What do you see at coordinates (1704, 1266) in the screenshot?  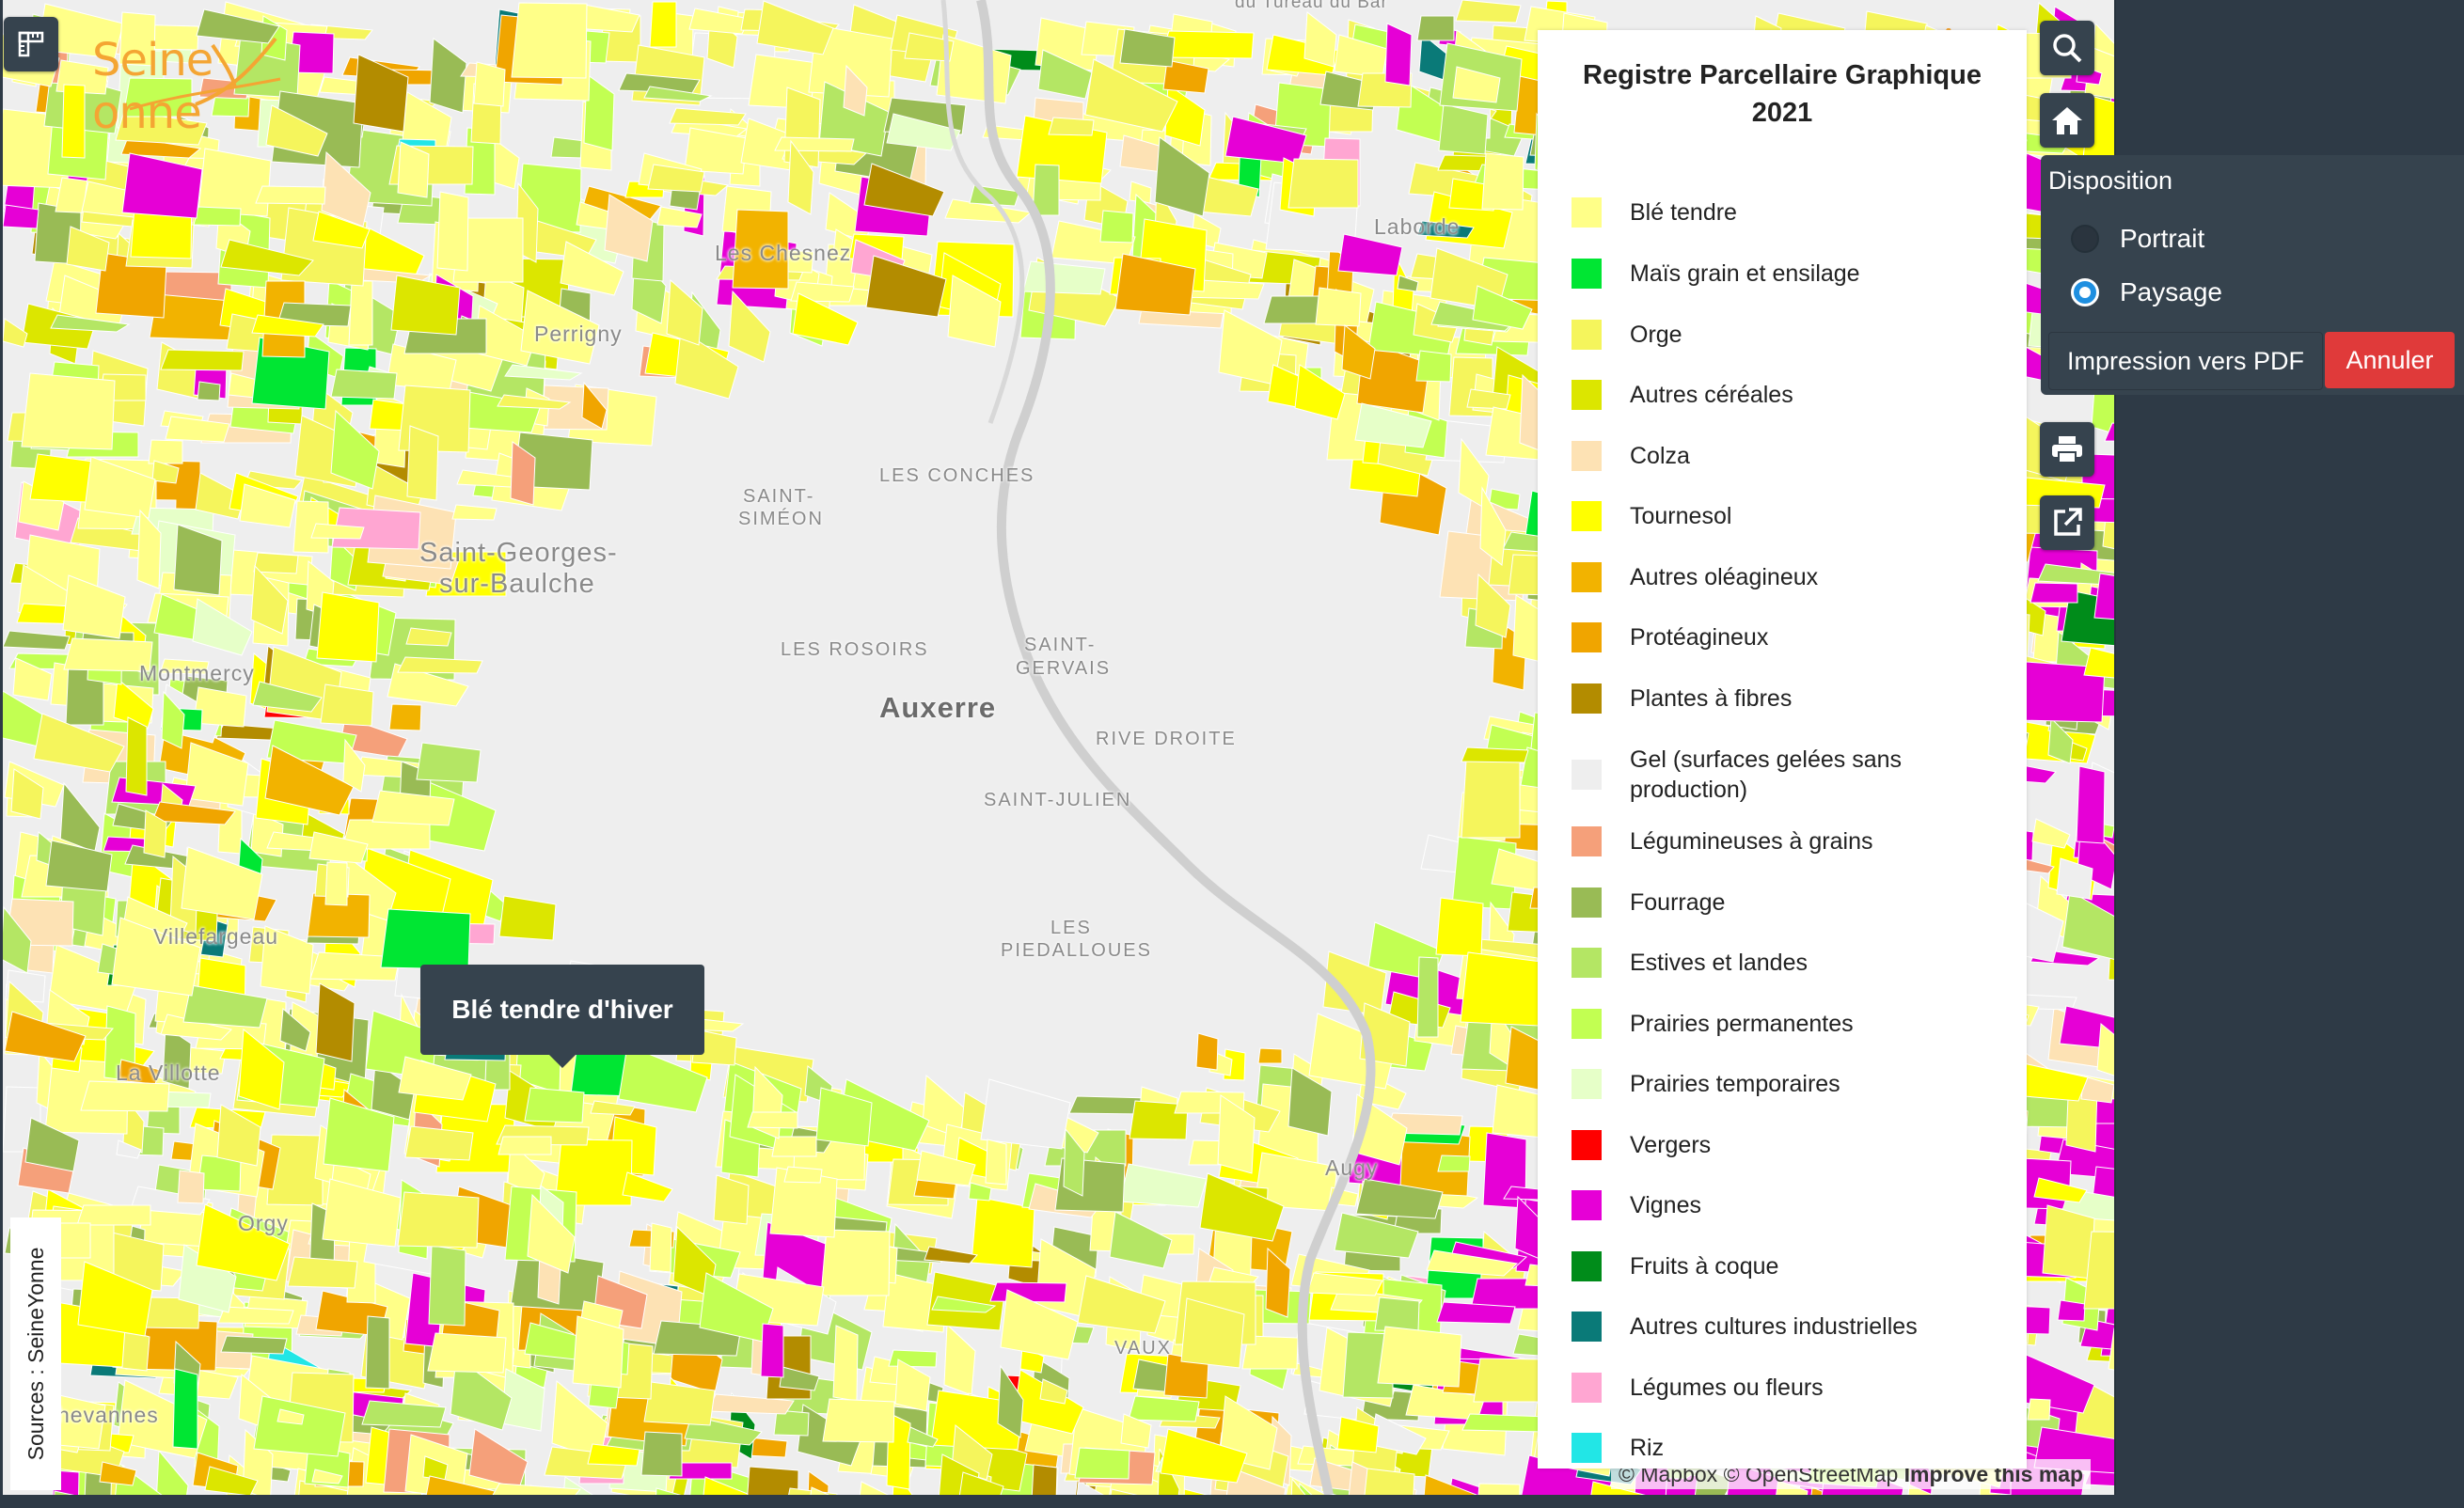 I see `legend-label: Fruits à coque` at bounding box center [1704, 1266].